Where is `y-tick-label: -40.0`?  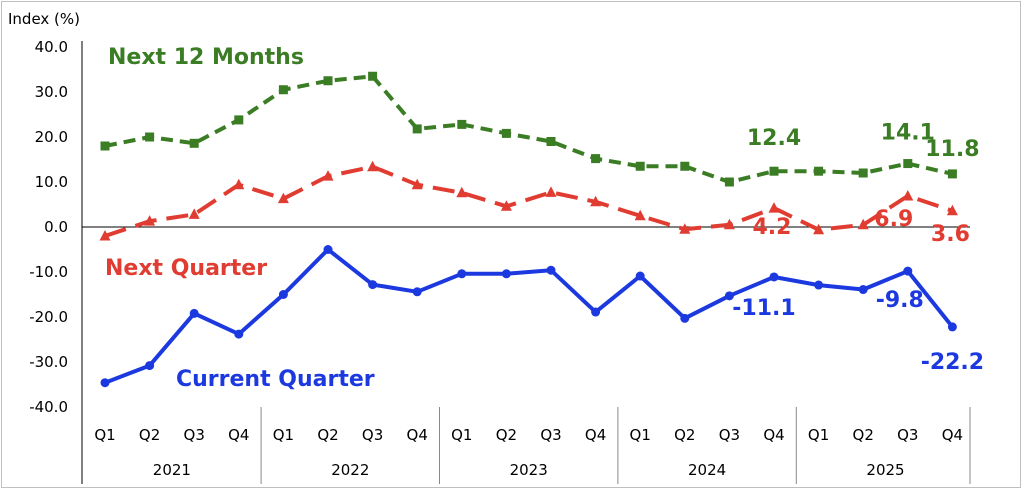
y-tick-label: -40.0 is located at coordinates (48, 407).